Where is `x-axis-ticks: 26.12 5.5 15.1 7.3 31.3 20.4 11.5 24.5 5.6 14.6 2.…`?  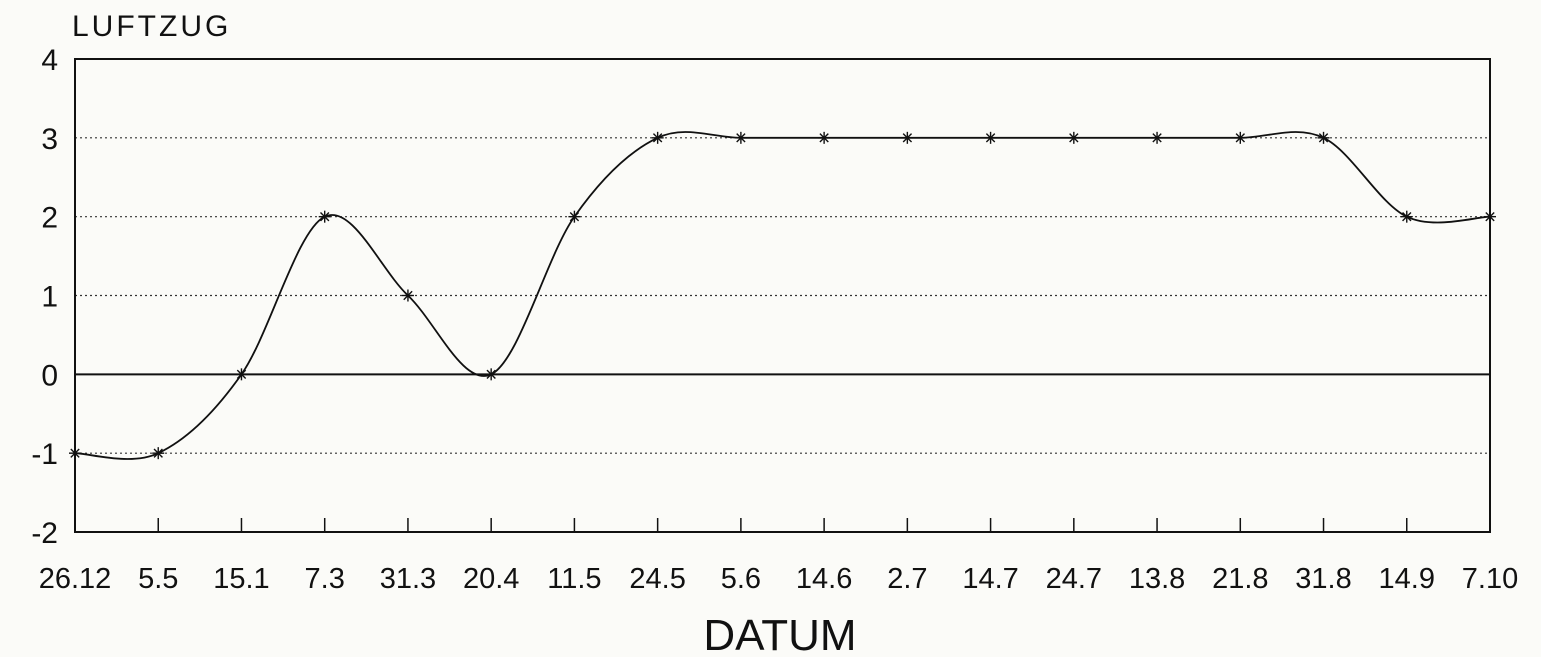
x-axis-ticks: 26.12 5.5 15.1 7.3 31.3 20.4 11.5 24.5 5.6 14.6 2.… is located at coordinates (778, 556).